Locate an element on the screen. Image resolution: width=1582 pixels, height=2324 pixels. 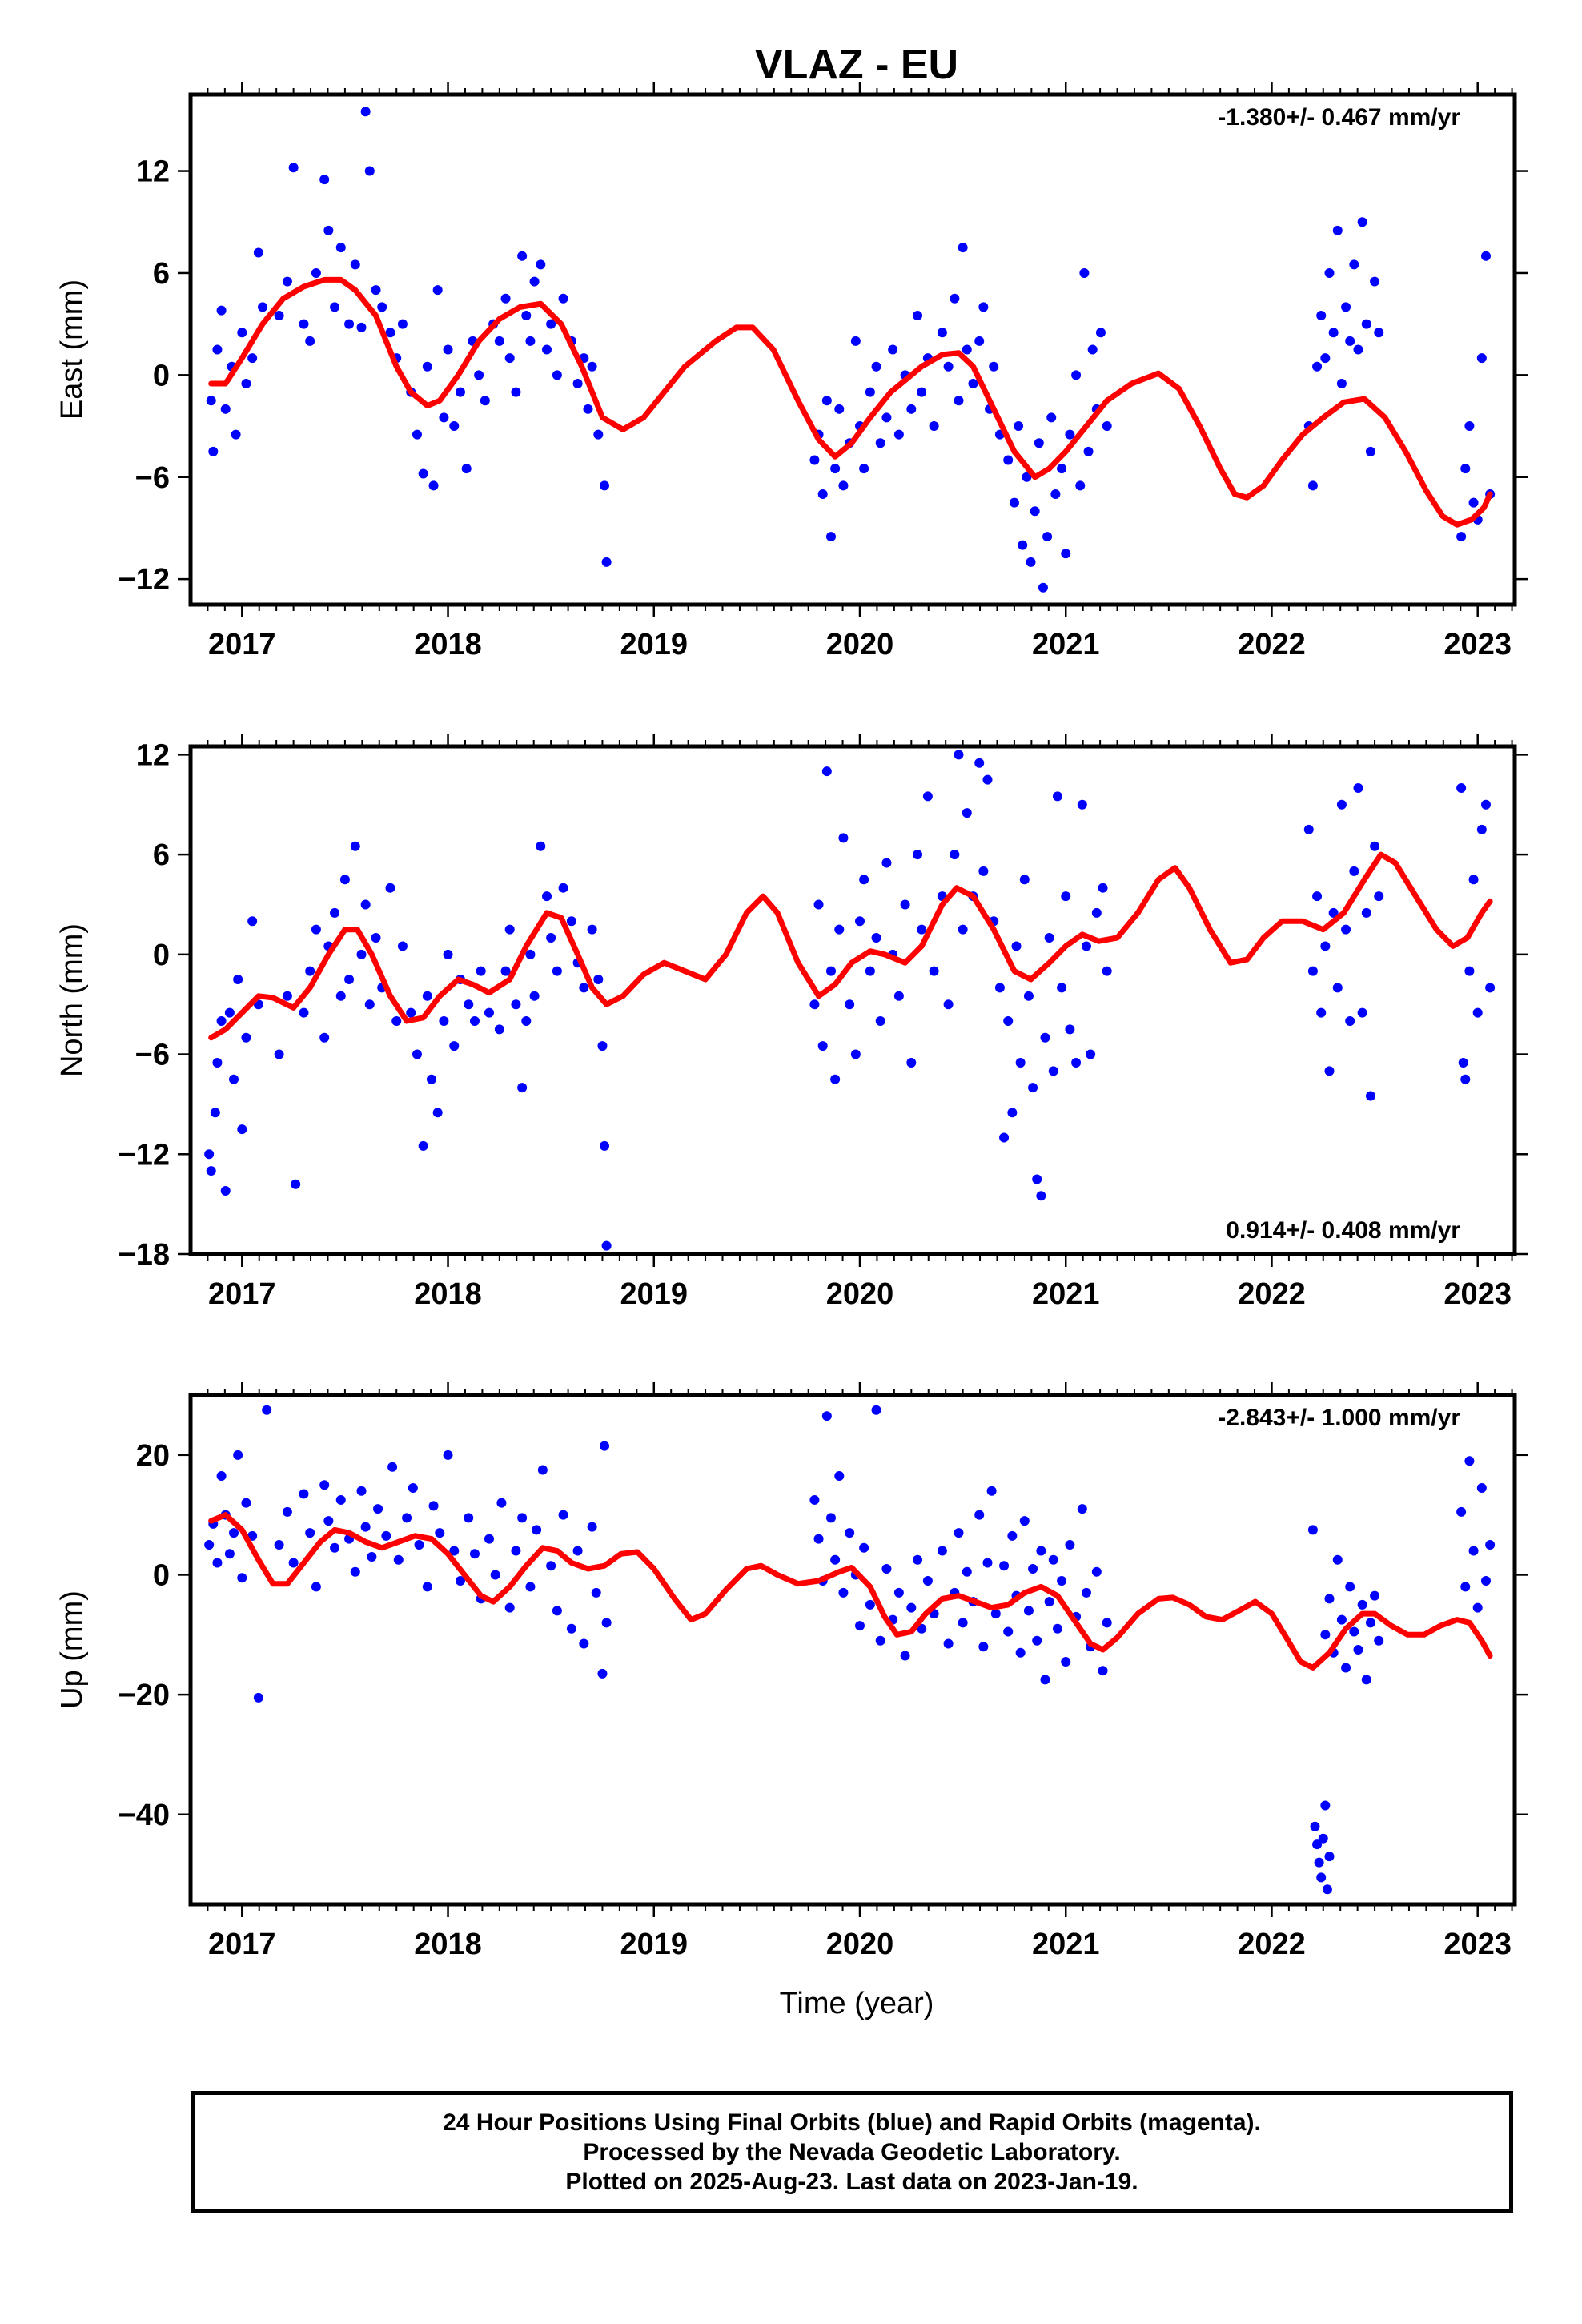
x-axis-label: Time (year) is located at coordinates (857, 2003).